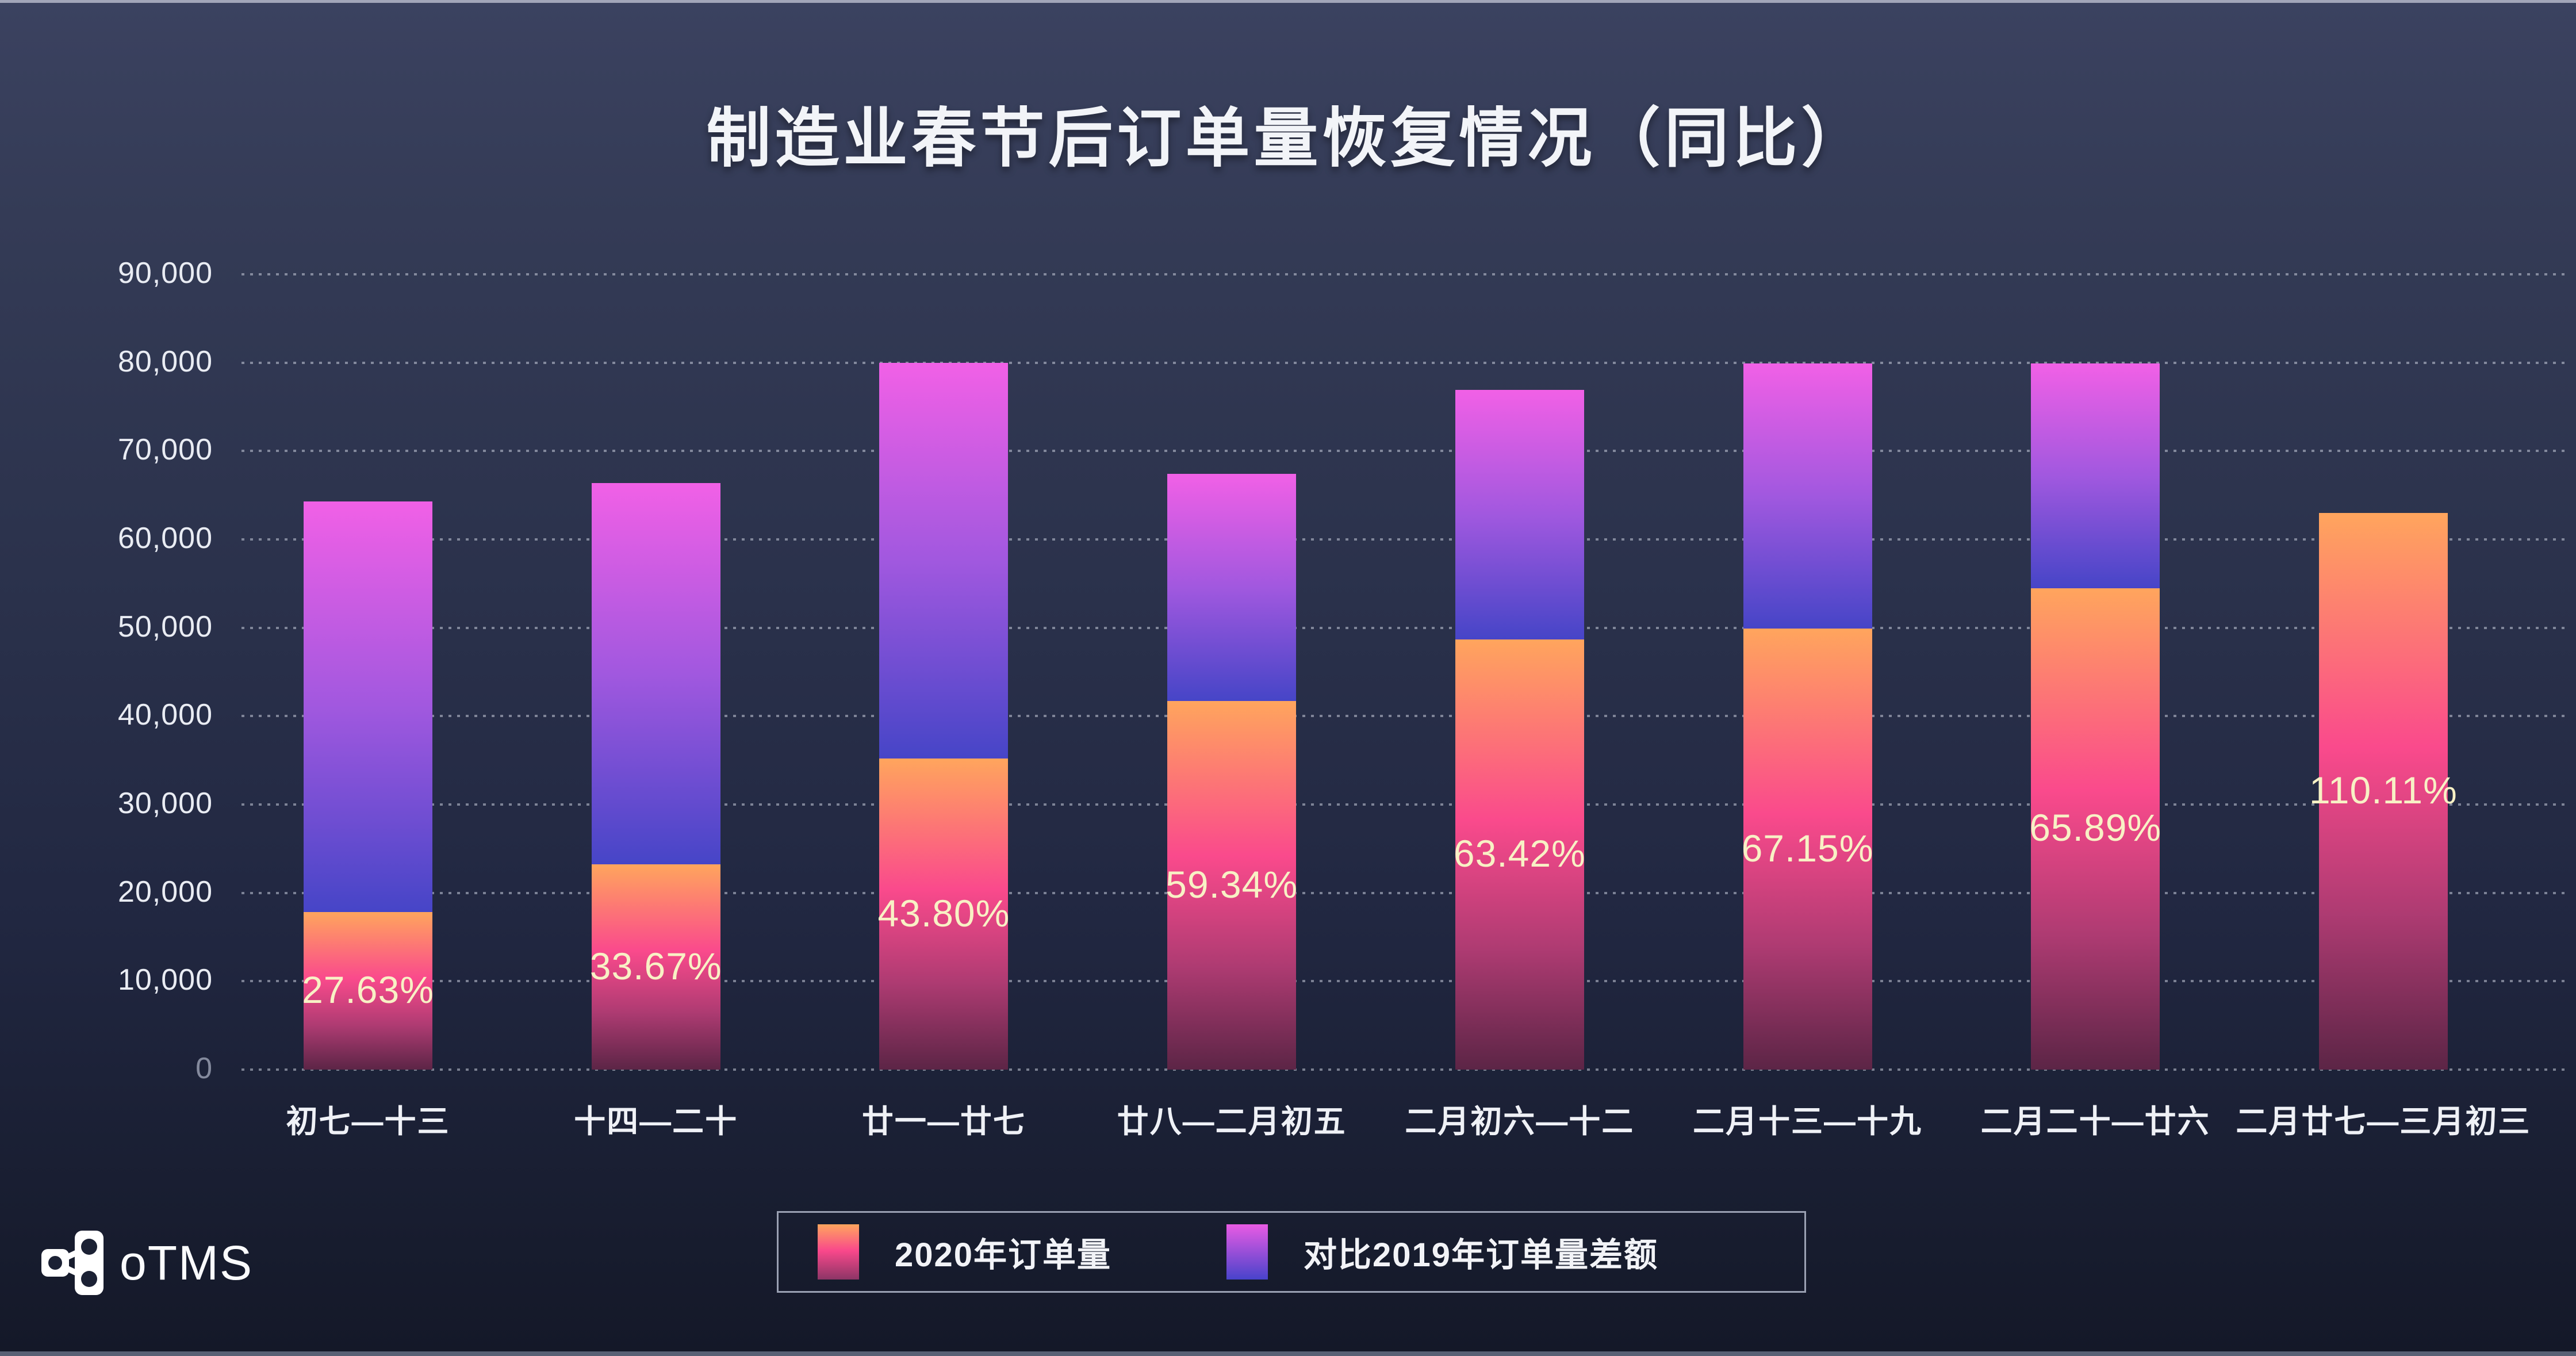  I want to click on bar-percent-label: 43.80%, so click(943, 912).